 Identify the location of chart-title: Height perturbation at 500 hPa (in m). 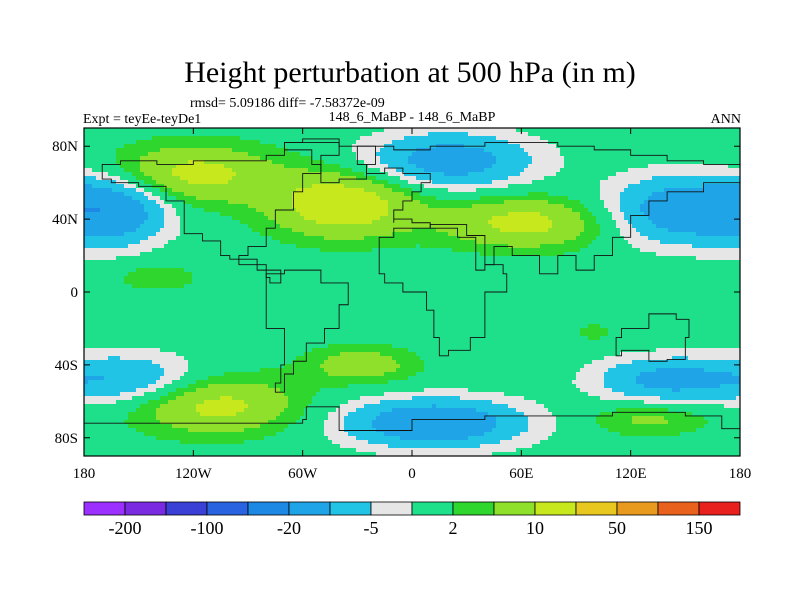
(410, 72).